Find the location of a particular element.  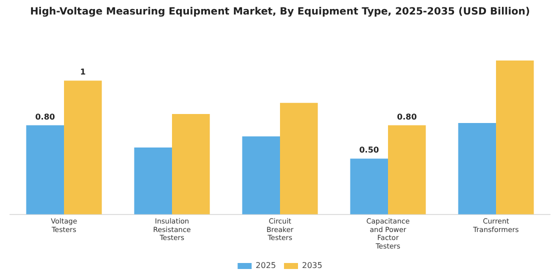

legend-label: 2035 is located at coordinates (312, 265).